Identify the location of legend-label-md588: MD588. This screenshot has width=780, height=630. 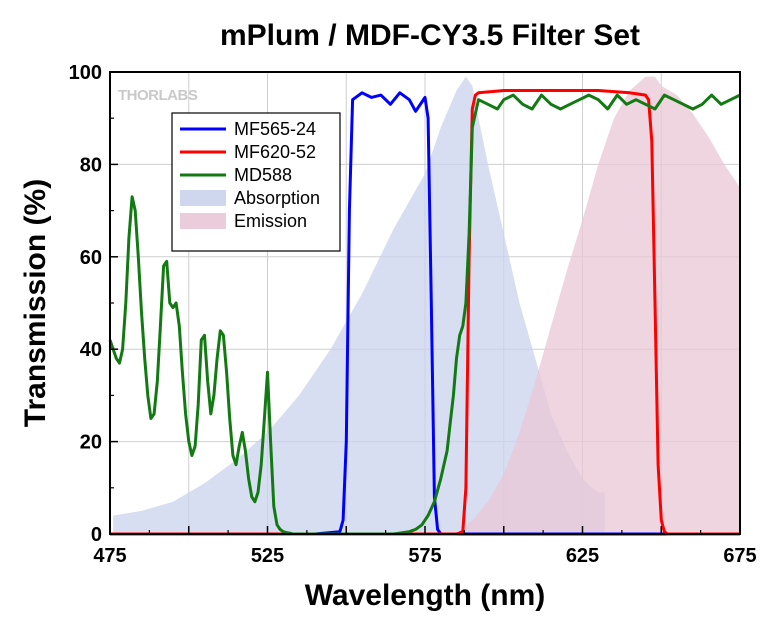
(263, 175).